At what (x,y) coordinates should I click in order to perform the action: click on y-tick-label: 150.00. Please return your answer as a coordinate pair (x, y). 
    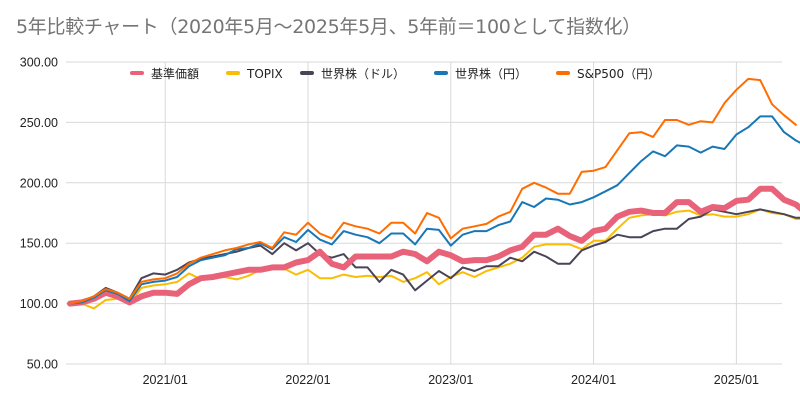
    Looking at the image, I should click on (39, 244).